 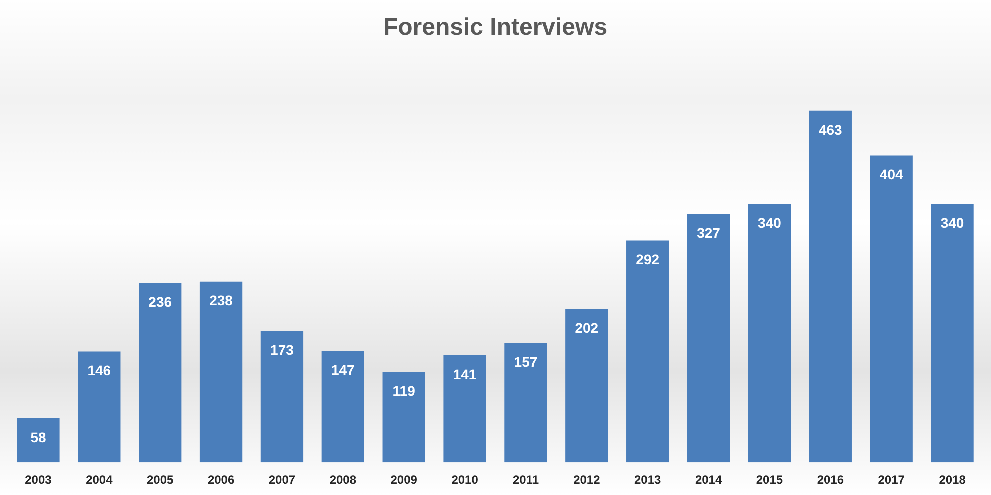 I want to click on x-tick-label: 2013, so click(x=648, y=480).